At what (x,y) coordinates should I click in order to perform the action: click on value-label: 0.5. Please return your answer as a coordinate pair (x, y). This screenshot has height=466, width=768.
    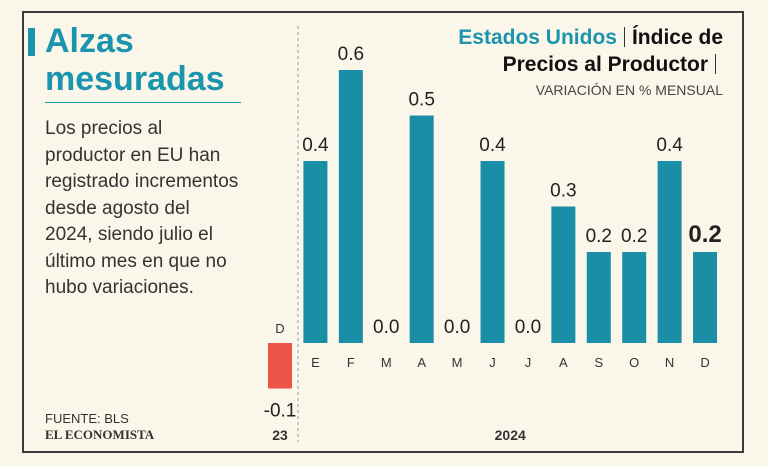
    Looking at the image, I should click on (421, 100).